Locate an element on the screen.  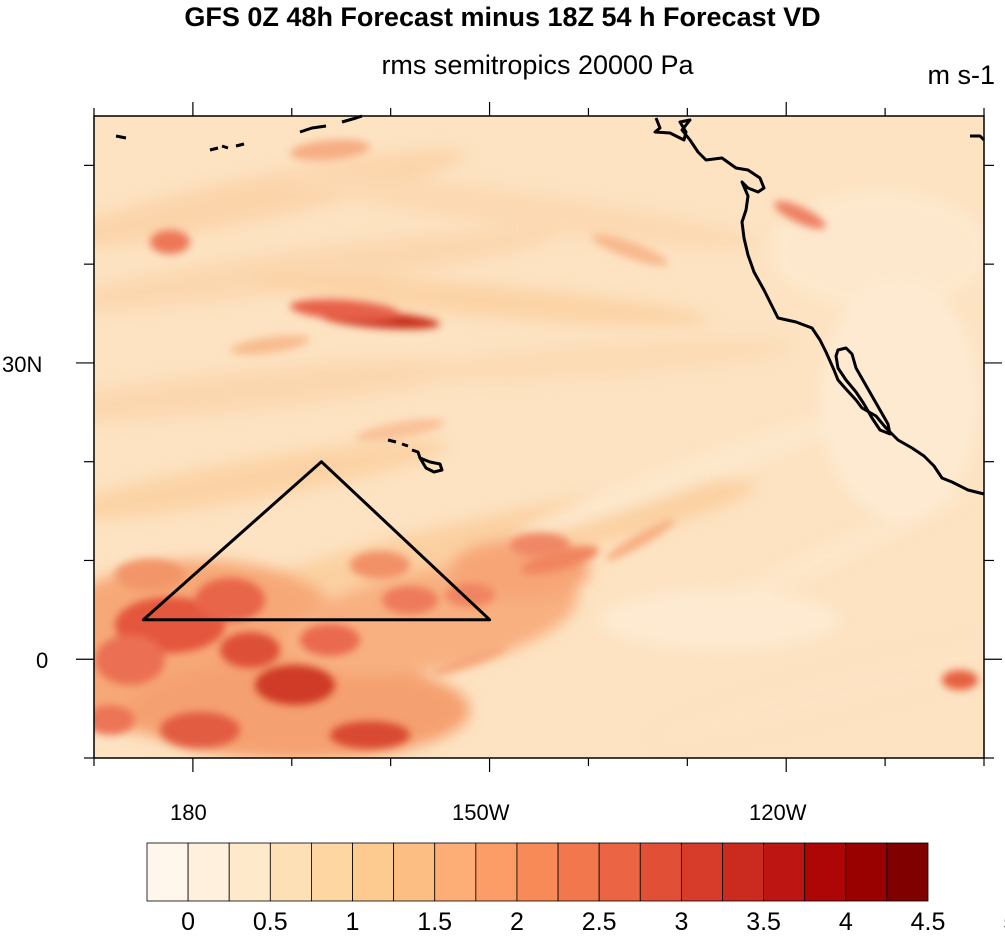
colorbar-label: 3 is located at coordinates (681, 922).